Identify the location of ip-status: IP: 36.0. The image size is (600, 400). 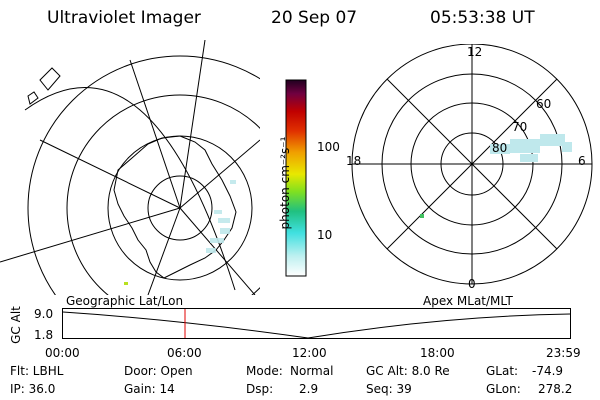
(33, 389).